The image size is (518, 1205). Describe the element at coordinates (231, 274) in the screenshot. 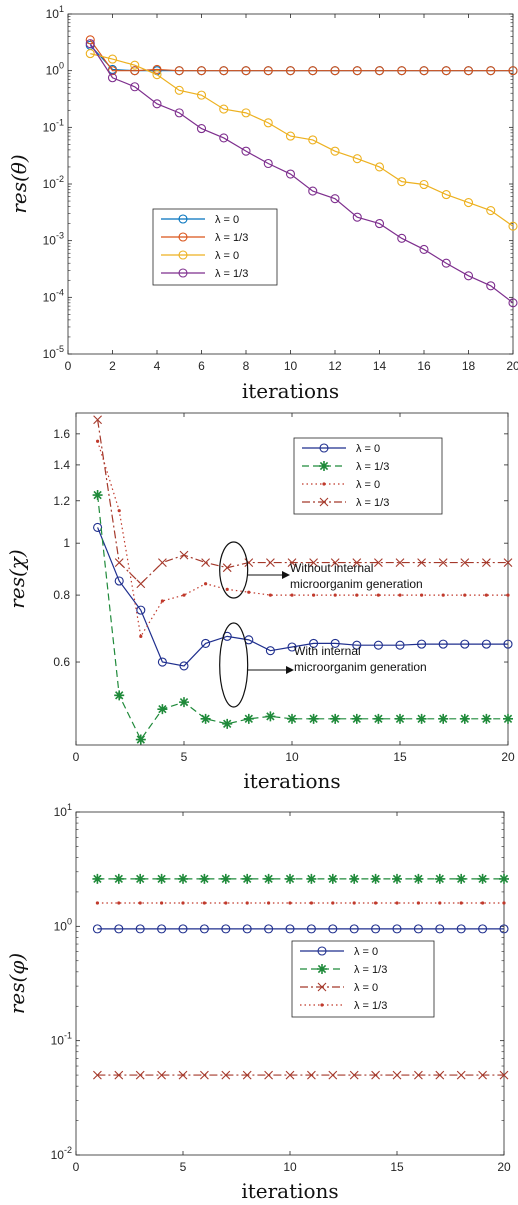

I see `legend-label: λ = 1/3` at that location.